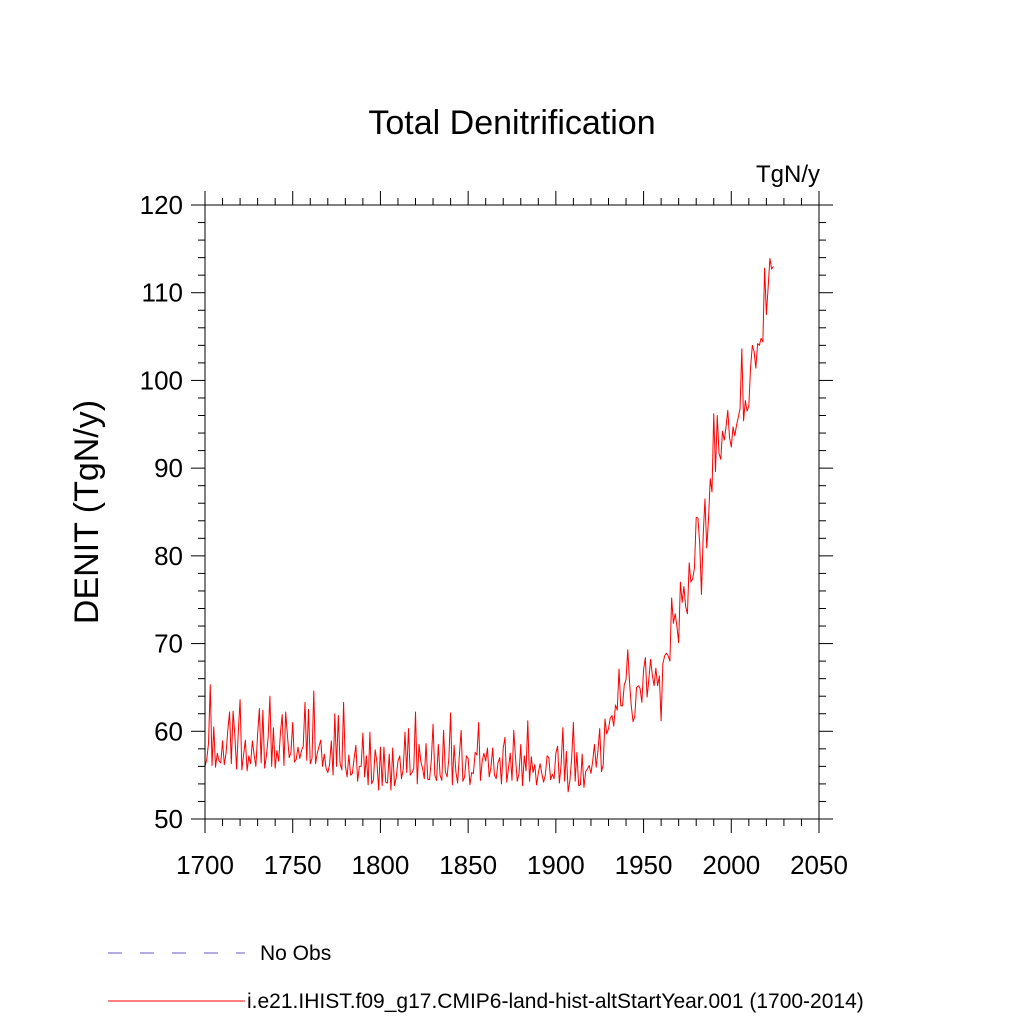  What do you see at coordinates (556, 865) in the screenshot?
I see `x-tick-label: 1900` at bounding box center [556, 865].